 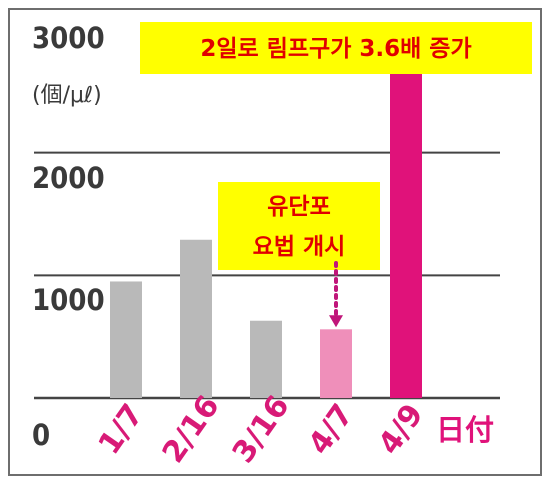 I want to click on y-tick-label: 1000, so click(x=68, y=300).